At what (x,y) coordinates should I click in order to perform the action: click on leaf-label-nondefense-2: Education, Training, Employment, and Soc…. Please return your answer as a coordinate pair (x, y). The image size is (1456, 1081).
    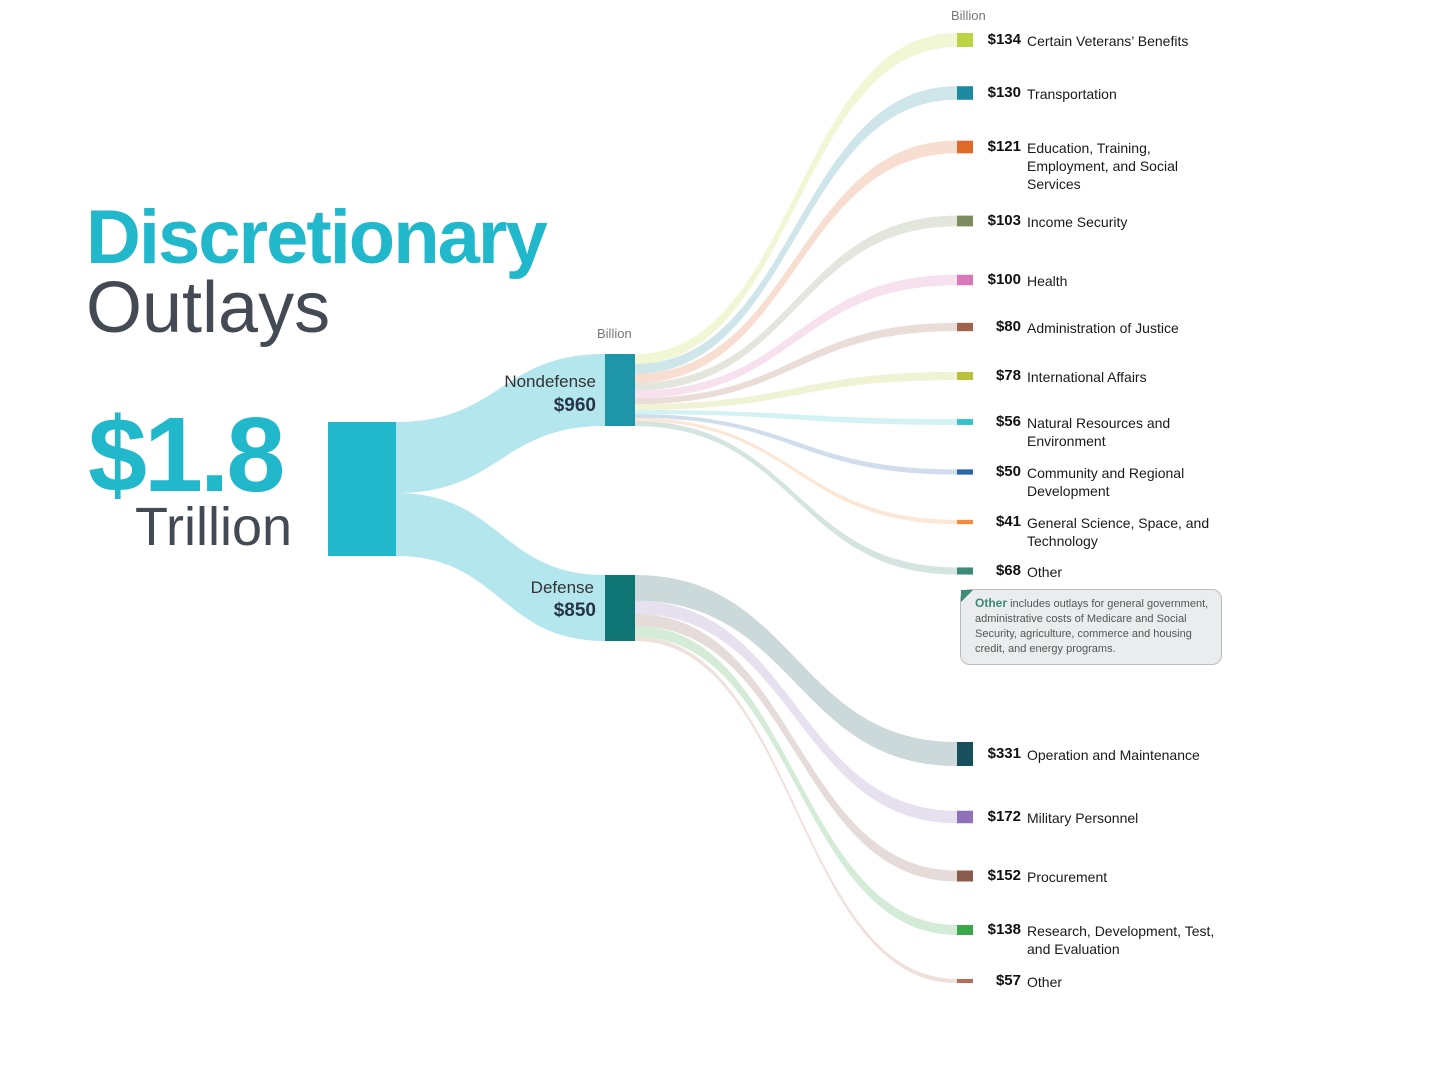
    Looking at the image, I should click on (1102, 166).